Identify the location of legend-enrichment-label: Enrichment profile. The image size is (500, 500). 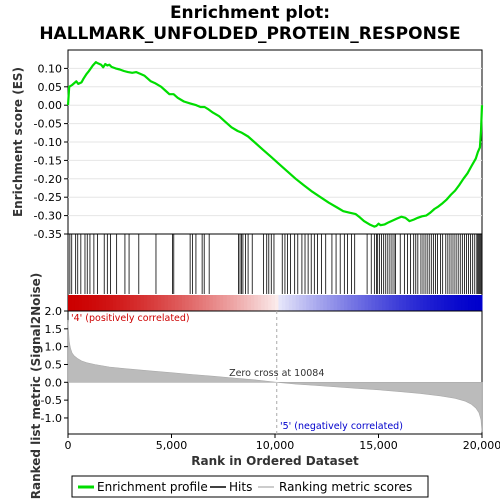
(152, 487).